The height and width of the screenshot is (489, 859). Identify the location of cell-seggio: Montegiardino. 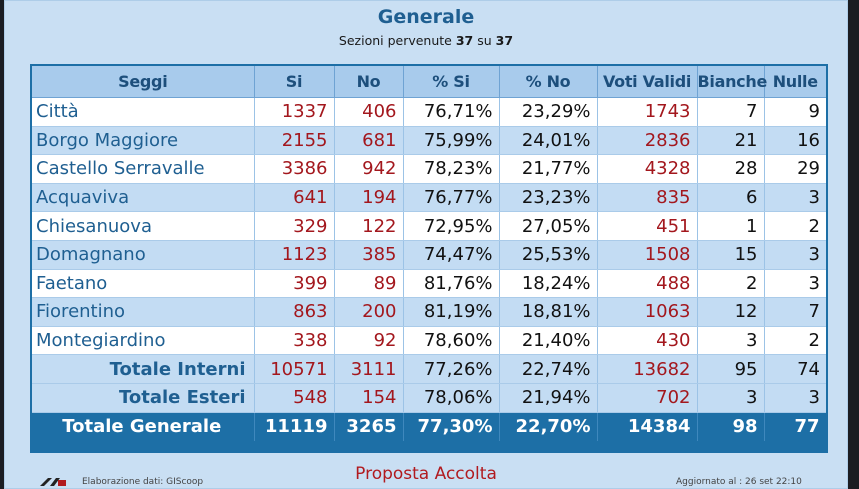
(143, 341).